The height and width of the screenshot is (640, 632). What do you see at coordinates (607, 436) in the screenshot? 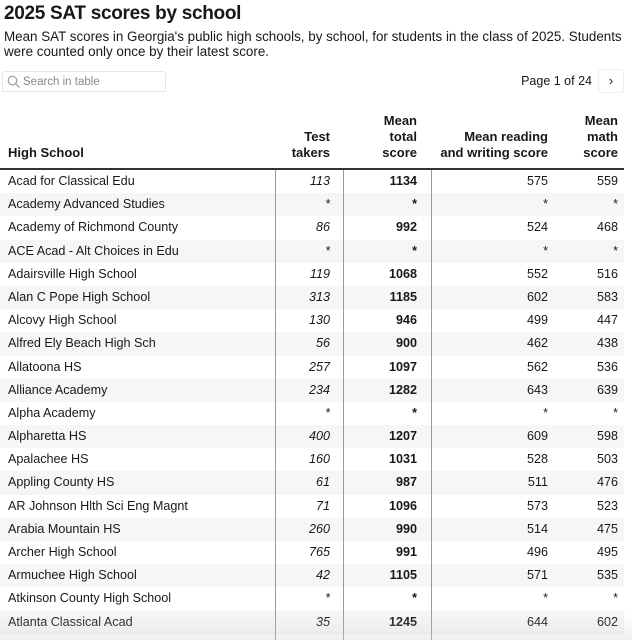
I see `mean-math-score-cell: 598` at bounding box center [607, 436].